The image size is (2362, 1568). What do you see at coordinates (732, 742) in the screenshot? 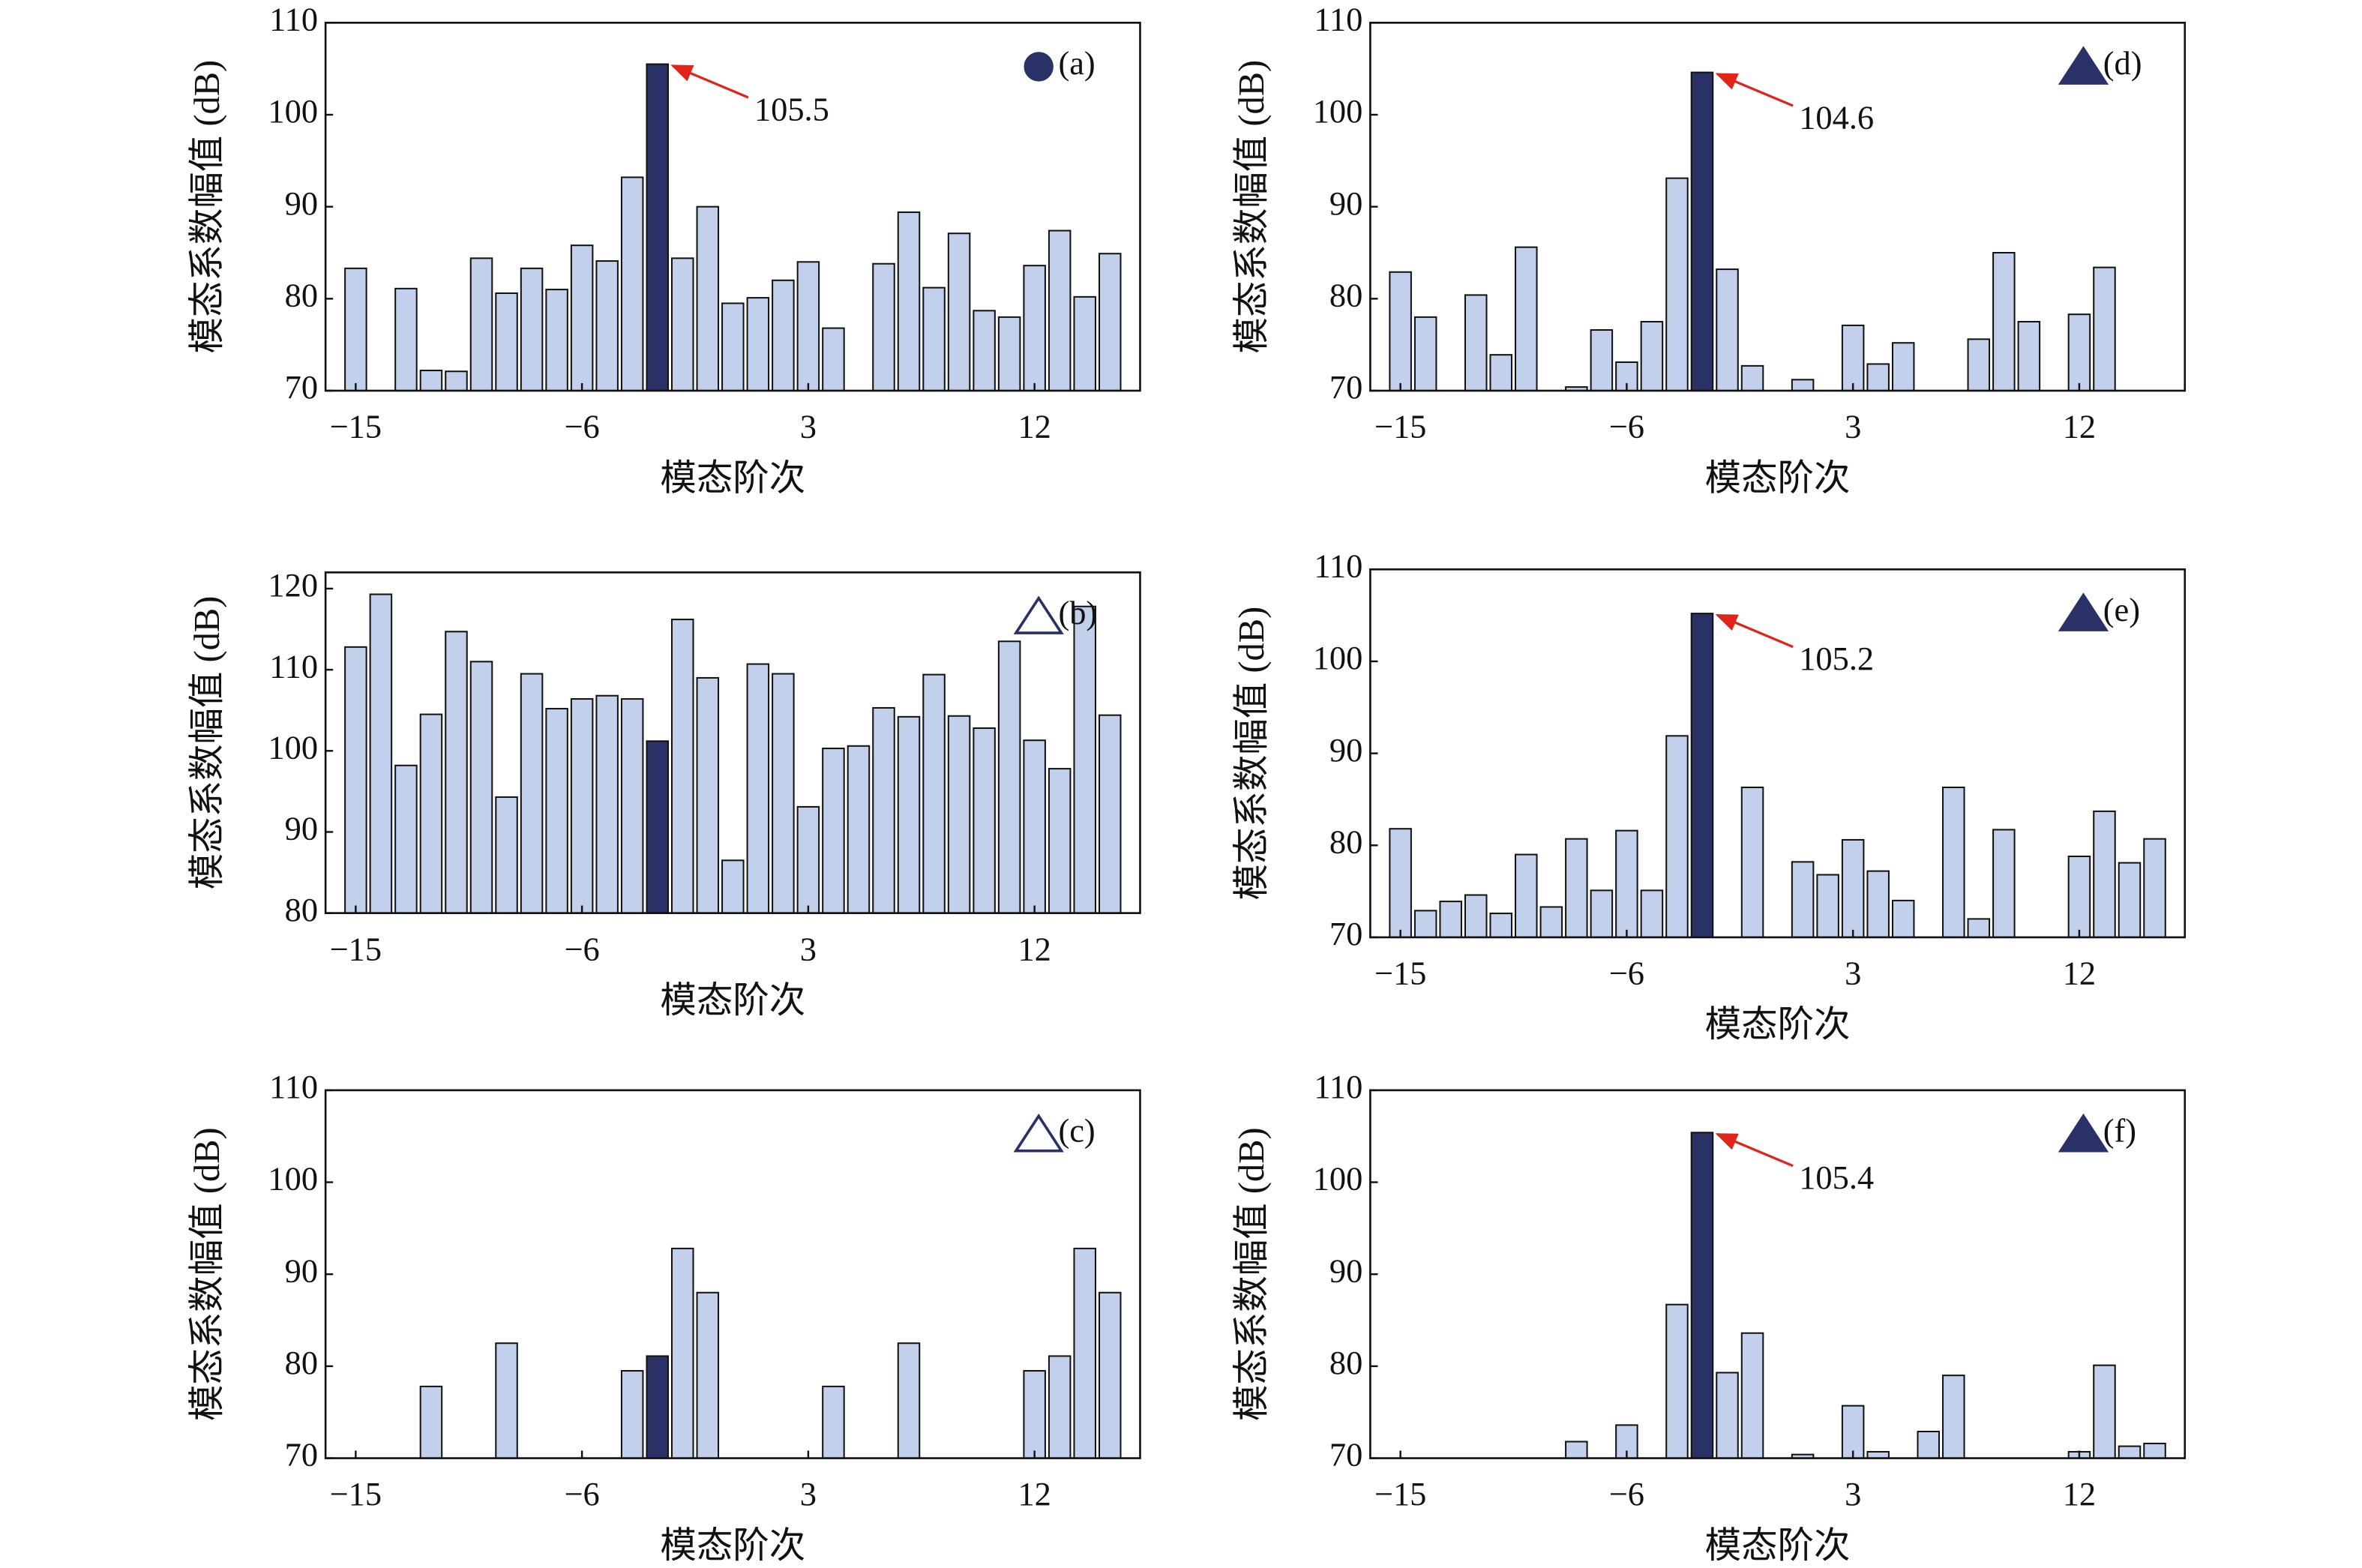
I see `plot-frame` at bounding box center [732, 742].